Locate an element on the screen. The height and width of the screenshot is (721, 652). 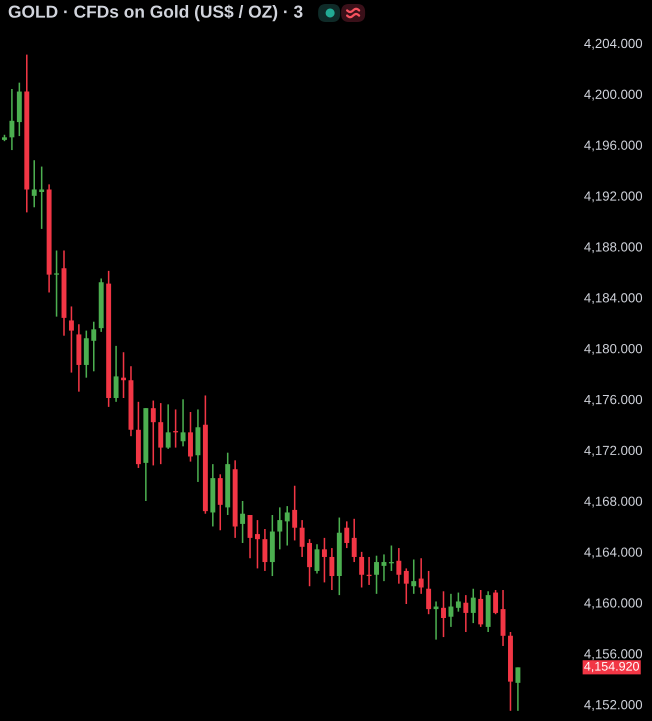
y-tick-label: 4,192.000 is located at coordinates (613, 196).